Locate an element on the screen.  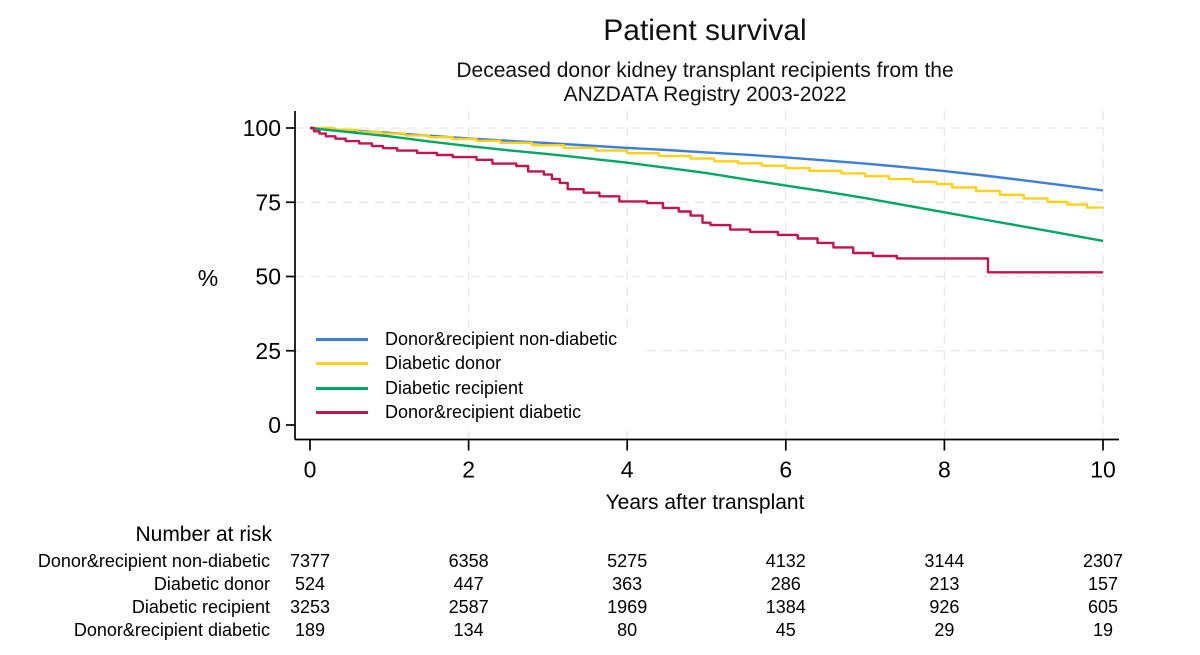
risk-value: 2307 is located at coordinates (1103, 561).